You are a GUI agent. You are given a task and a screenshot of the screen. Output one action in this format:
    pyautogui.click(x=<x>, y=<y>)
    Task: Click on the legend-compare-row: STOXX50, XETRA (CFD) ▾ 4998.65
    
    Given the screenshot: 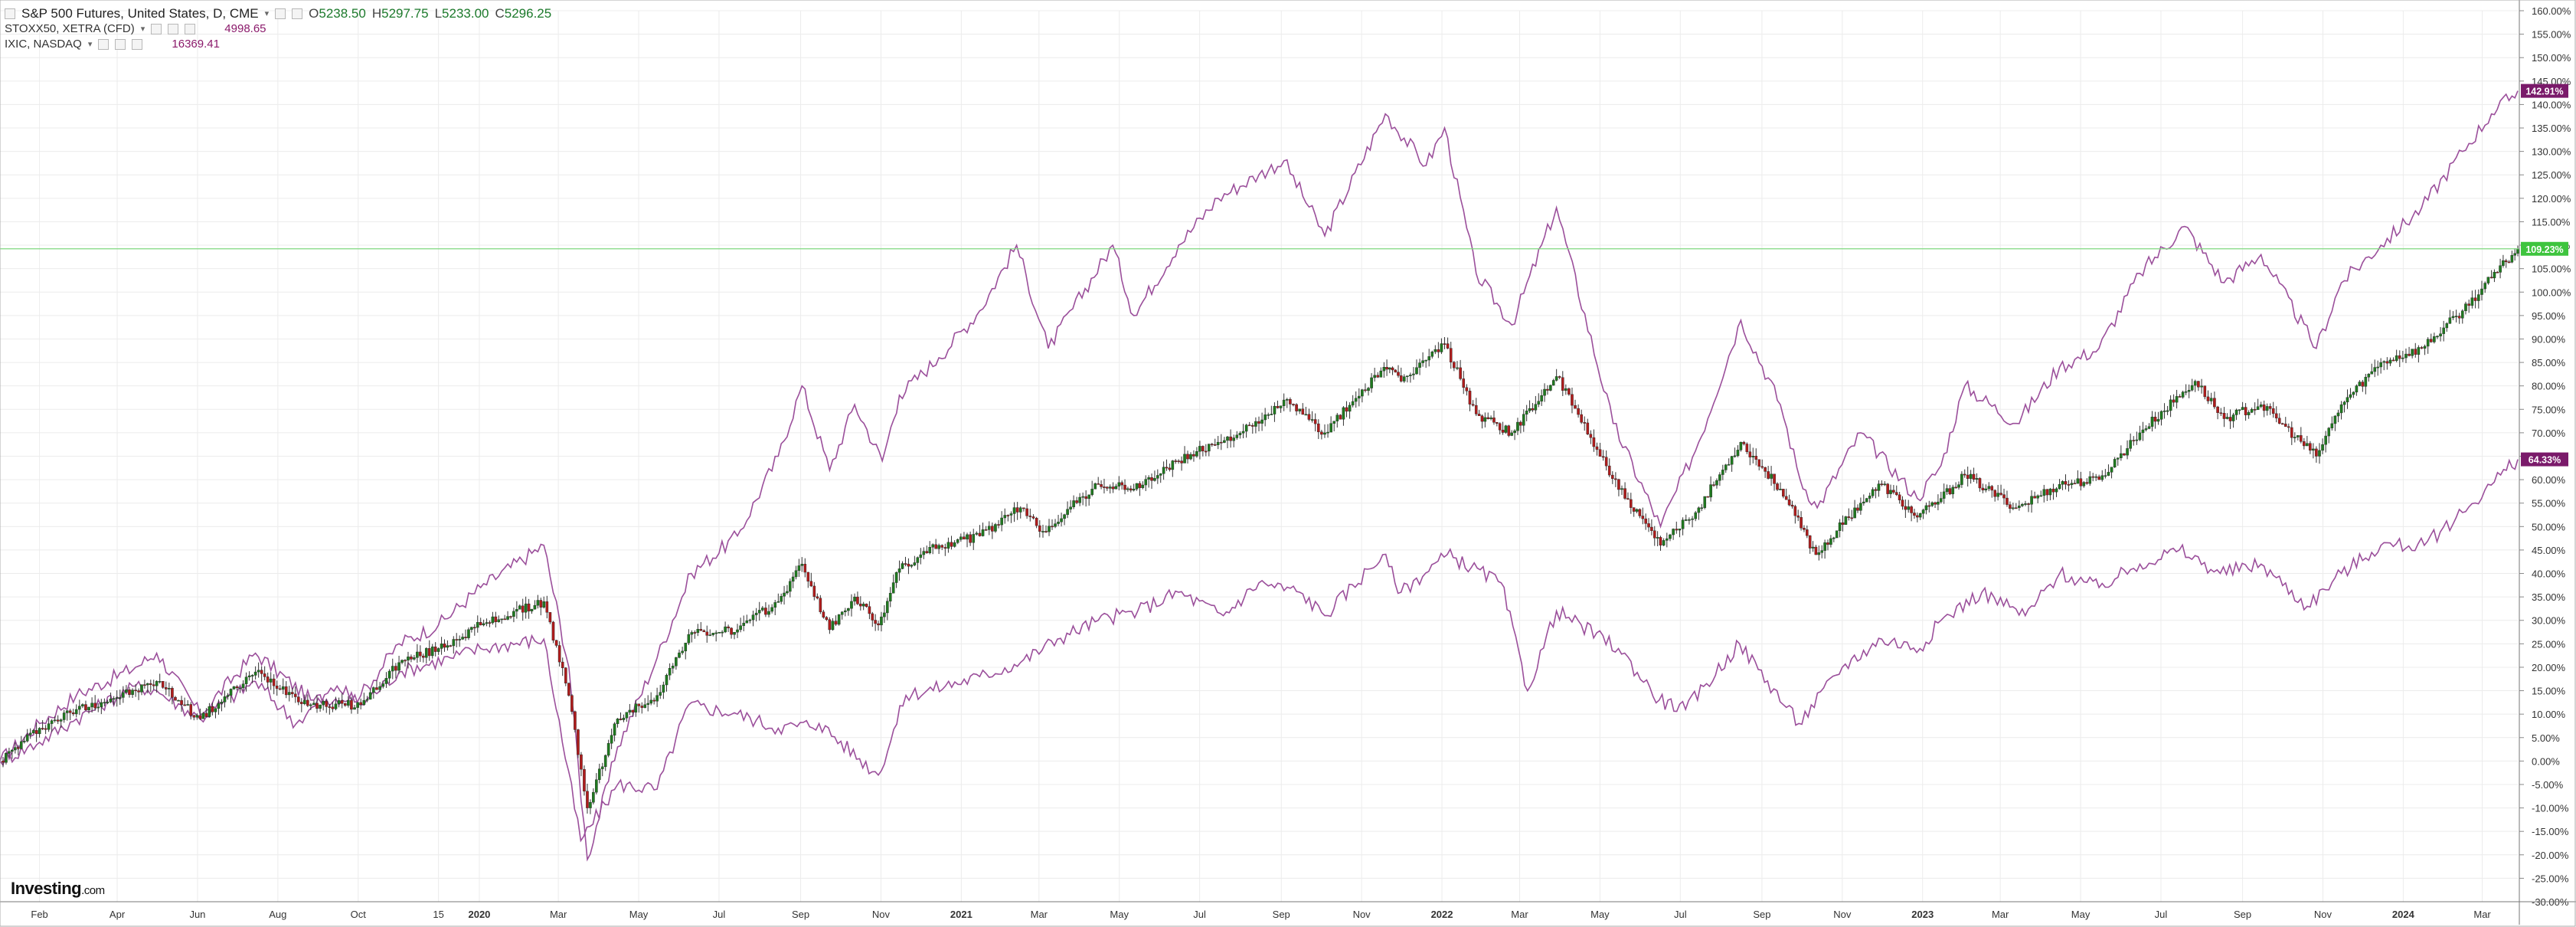 What is the action you would take?
    pyautogui.click(x=278, y=29)
    